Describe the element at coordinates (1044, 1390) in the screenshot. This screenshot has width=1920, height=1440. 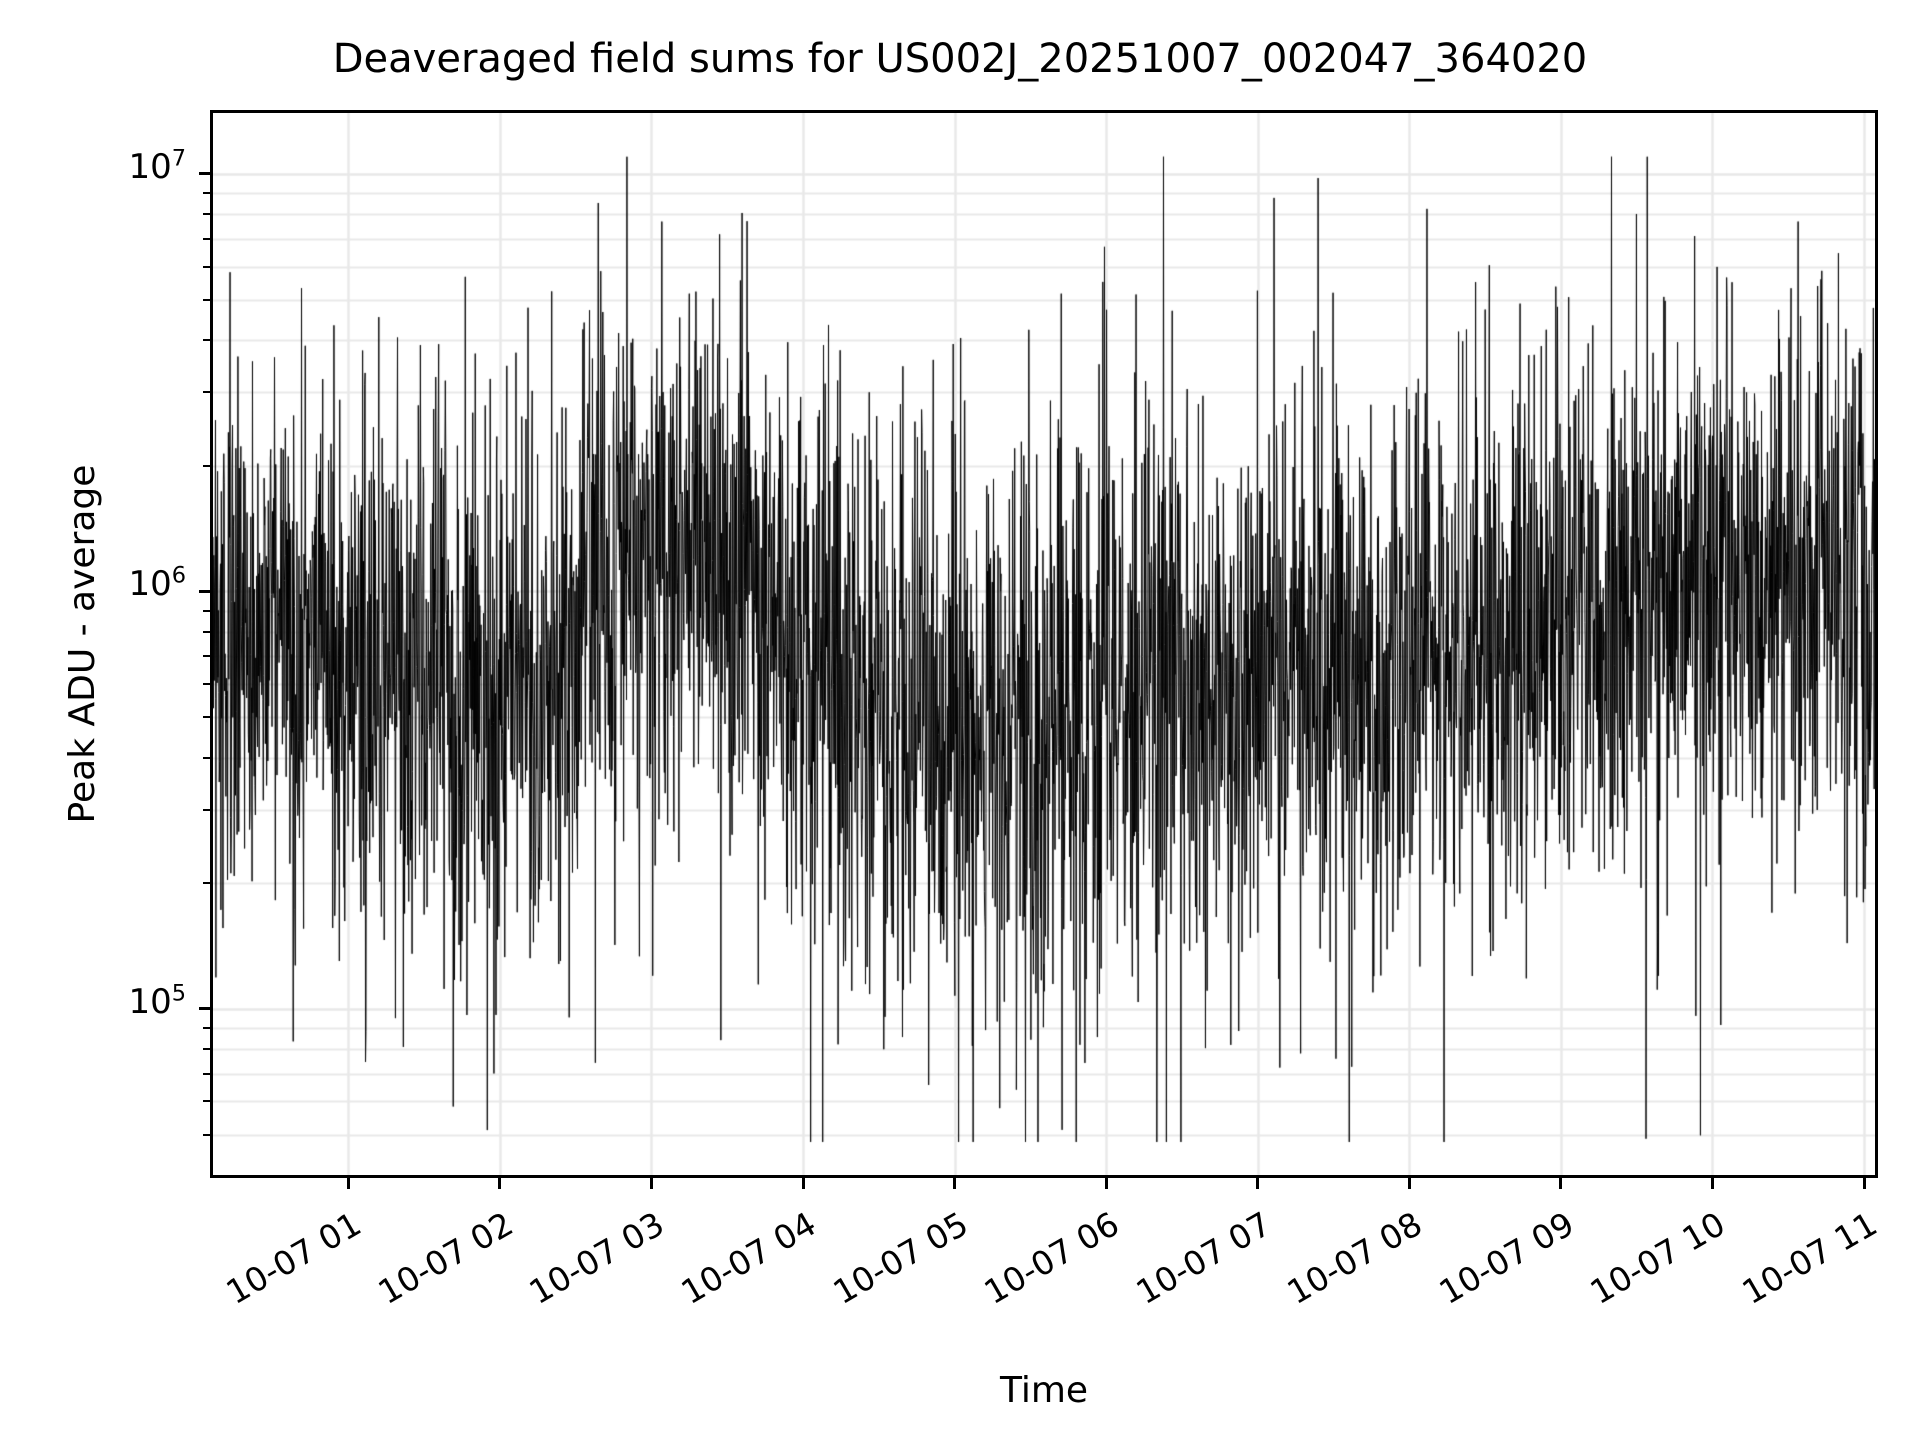
I see `x-axis-title: Time` at that location.